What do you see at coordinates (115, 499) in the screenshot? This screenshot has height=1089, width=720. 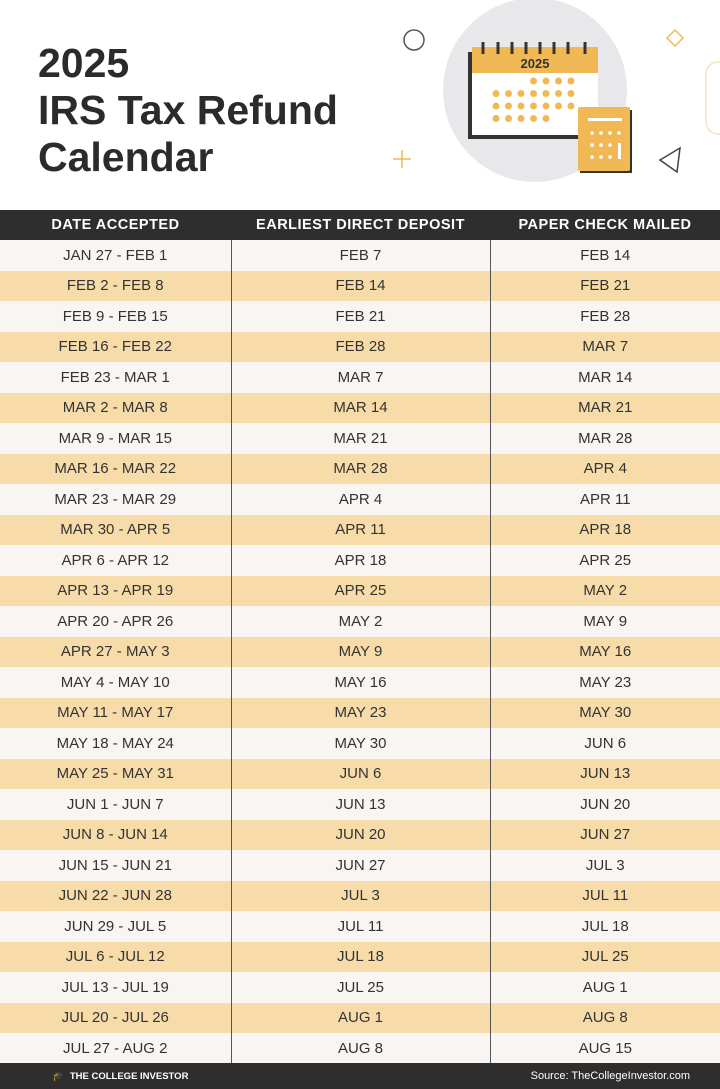 I see `cell-date-accepted: MAR 23 - MAR 29` at bounding box center [115, 499].